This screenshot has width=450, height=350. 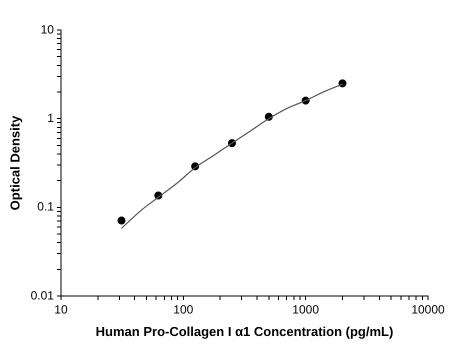 What do you see at coordinates (47, 29) in the screenshot?
I see `y-tick-label: 10` at bounding box center [47, 29].